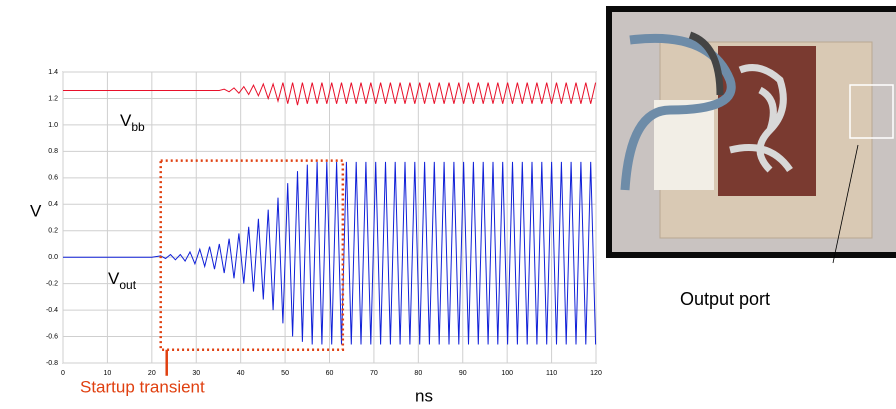 This screenshot has height=409, width=896. I want to click on x-tick-label: 100, so click(507, 373).